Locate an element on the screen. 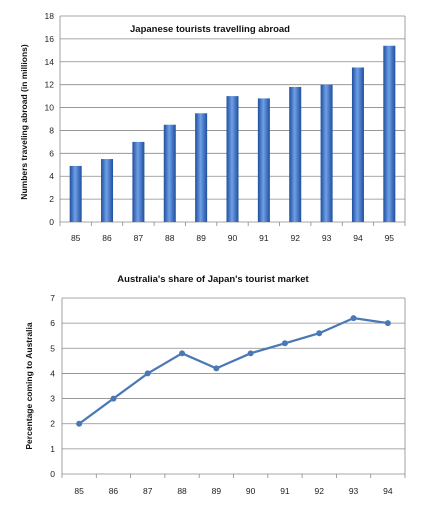 The height and width of the screenshot is (512, 442). chart2-x-tick: 87 is located at coordinates (148, 491).